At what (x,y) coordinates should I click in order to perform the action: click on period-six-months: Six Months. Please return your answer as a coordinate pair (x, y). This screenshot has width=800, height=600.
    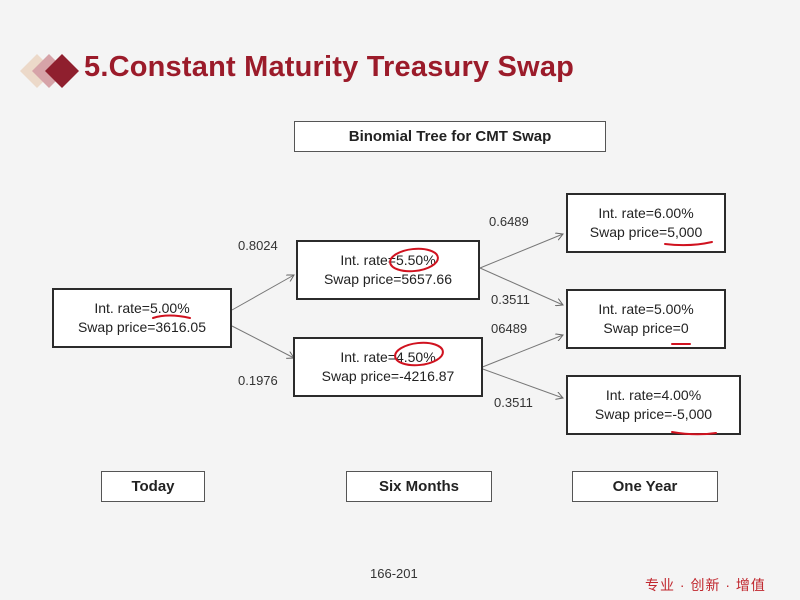
    Looking at the image, I should click on (419, 486).